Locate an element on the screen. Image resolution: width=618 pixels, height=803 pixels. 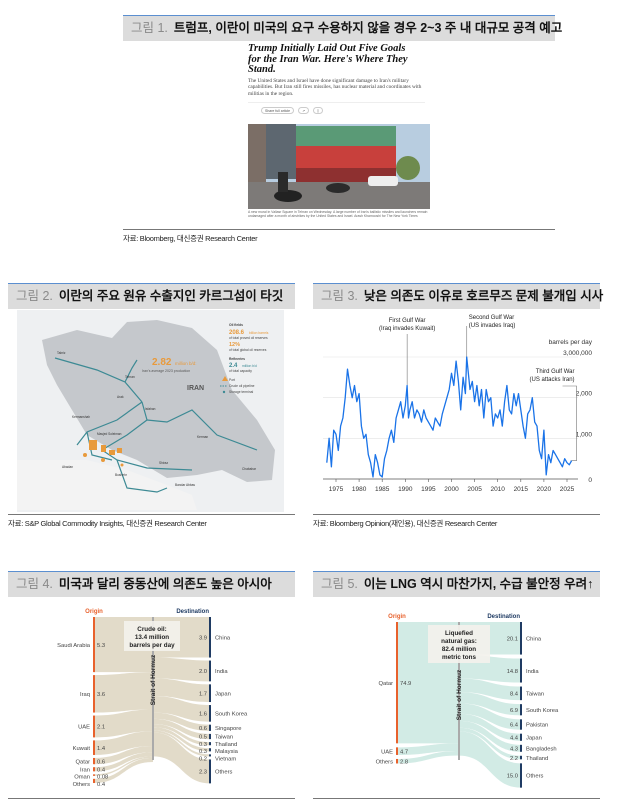
y-tick-label: 3,000,000 is located at coordinates (577, 353).